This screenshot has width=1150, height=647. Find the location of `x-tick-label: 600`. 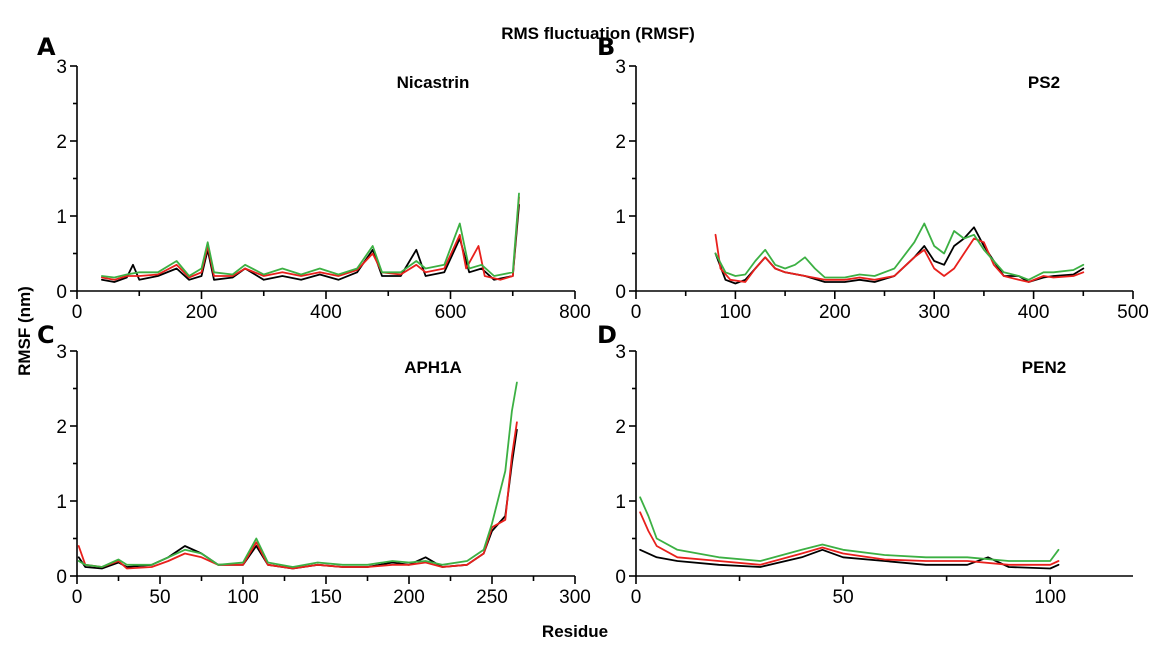

x-tick-label: 600 is located at coordinates (451, 312).